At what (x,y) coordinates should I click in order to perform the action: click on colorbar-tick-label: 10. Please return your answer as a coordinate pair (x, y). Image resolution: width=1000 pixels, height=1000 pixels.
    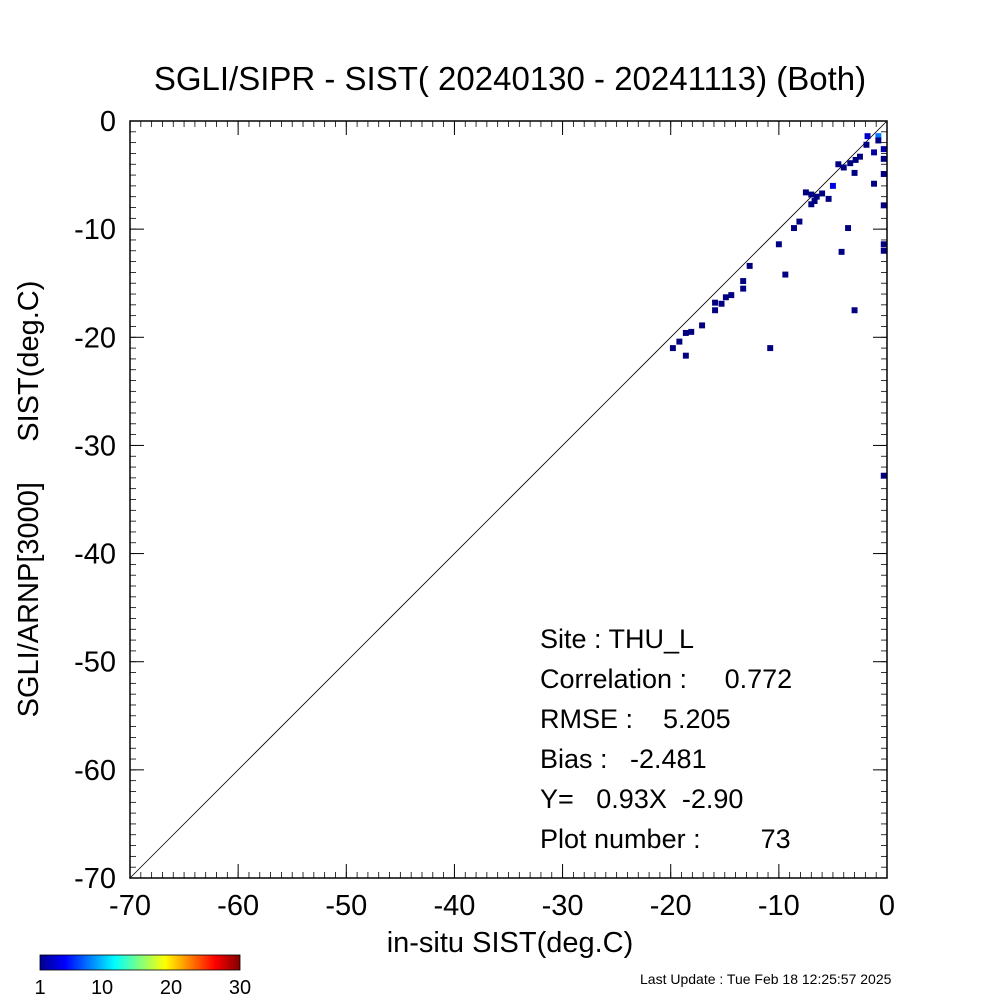
    Looking at the image, I should click on (102, 988).